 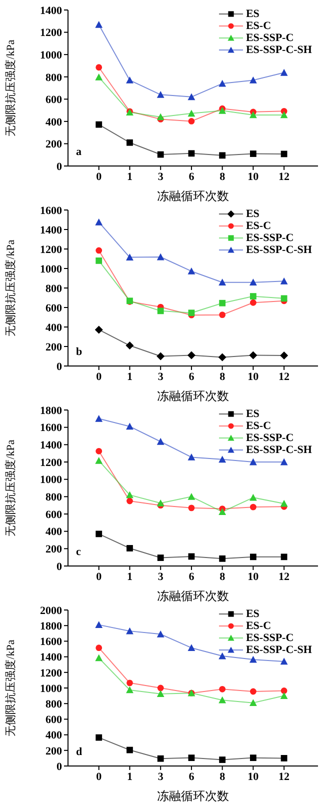 What do you see at coordinates (54, 736) in the screenshot?
I see `y-tick-label: 400` at bounding box center [54, 736].